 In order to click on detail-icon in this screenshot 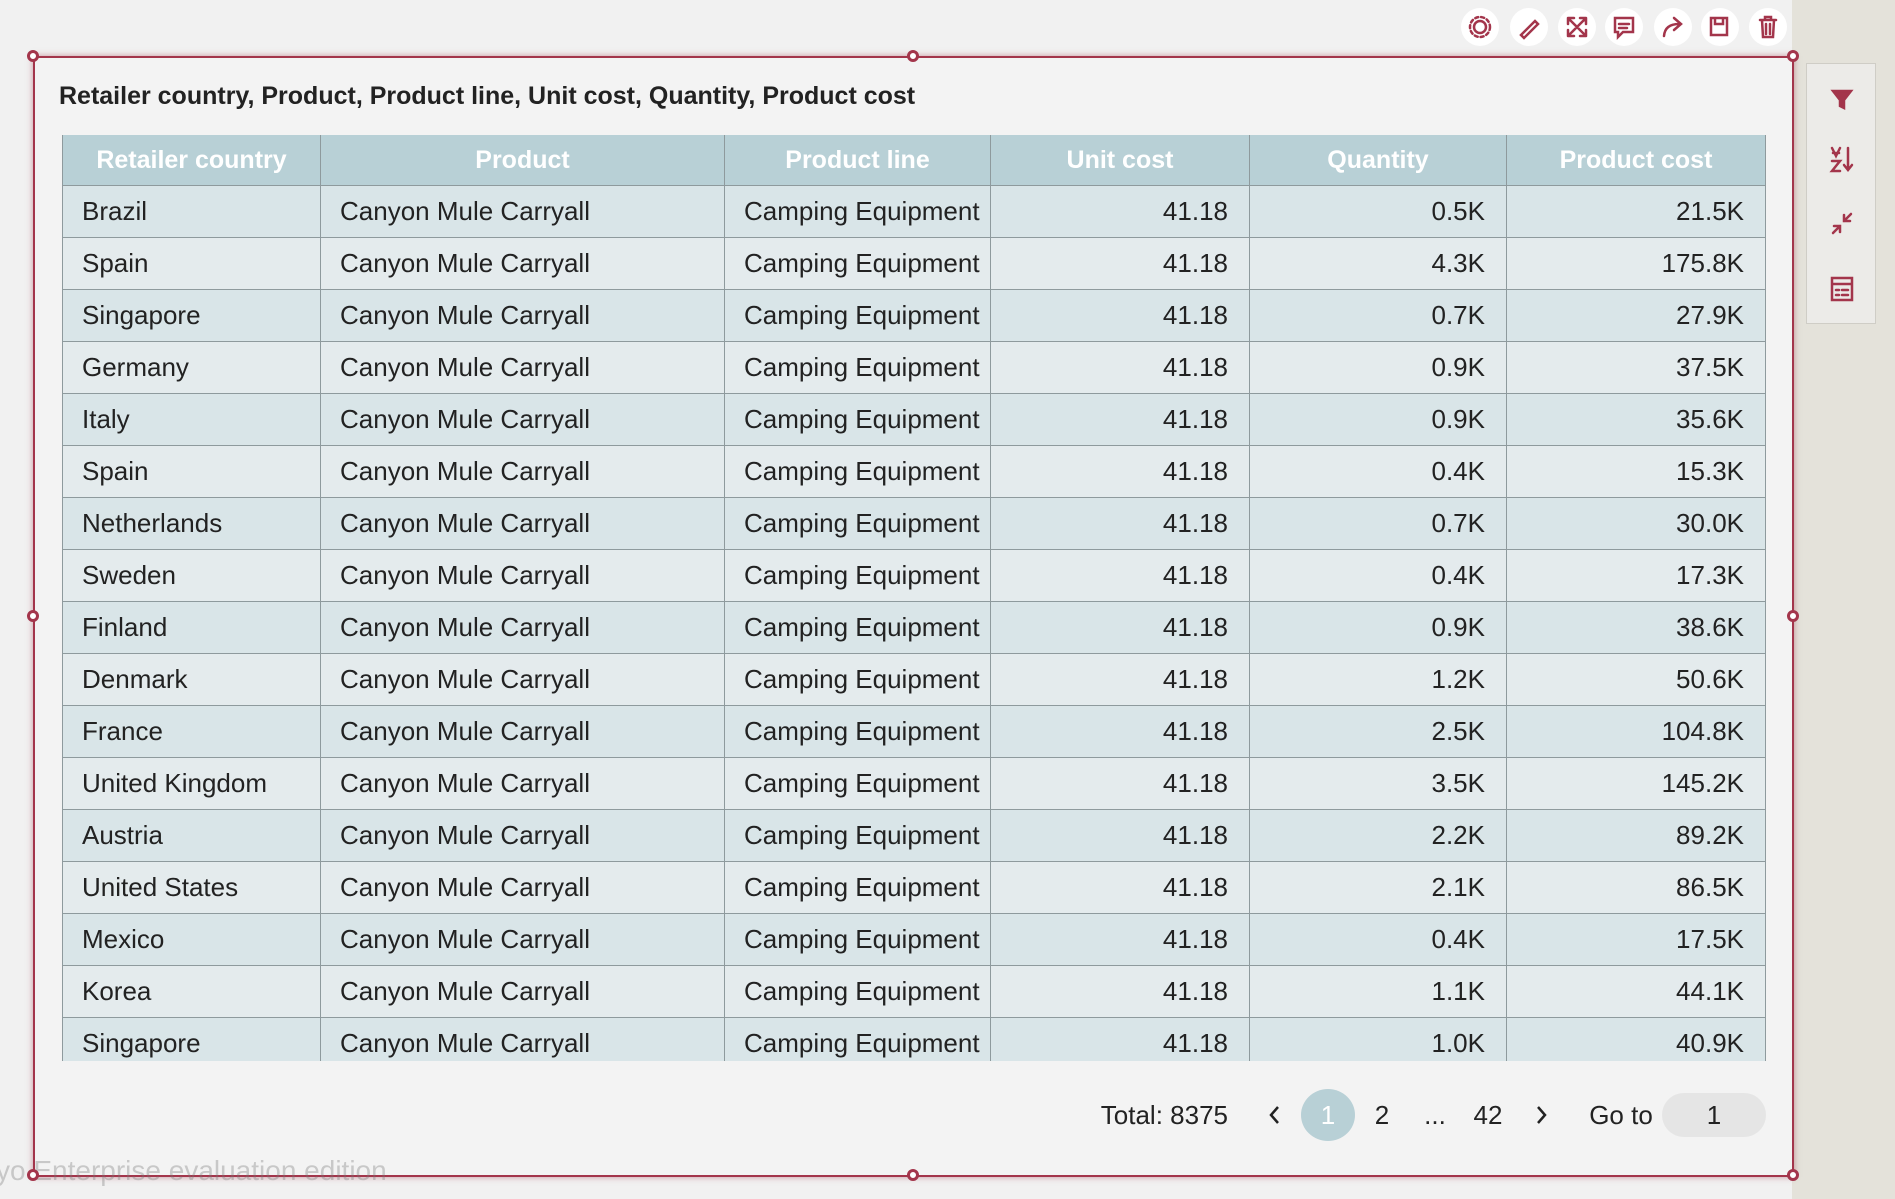, I will do `click(1842, 289)`.